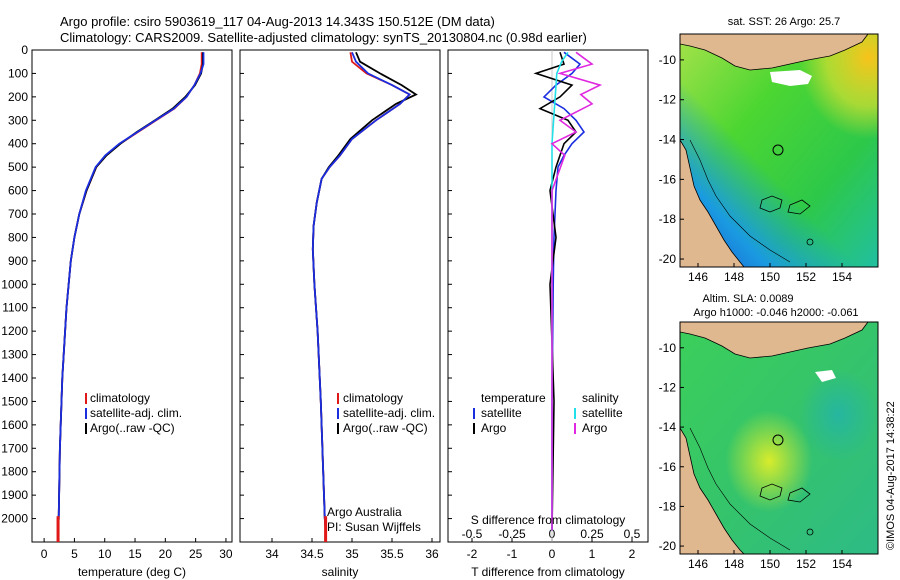 The height and width of the screenshot is (580, 900). What do you see at coordinates (18, 73) in the screenshot?
I see `depth-tick-label: 100` at bounding box center [18, 73].